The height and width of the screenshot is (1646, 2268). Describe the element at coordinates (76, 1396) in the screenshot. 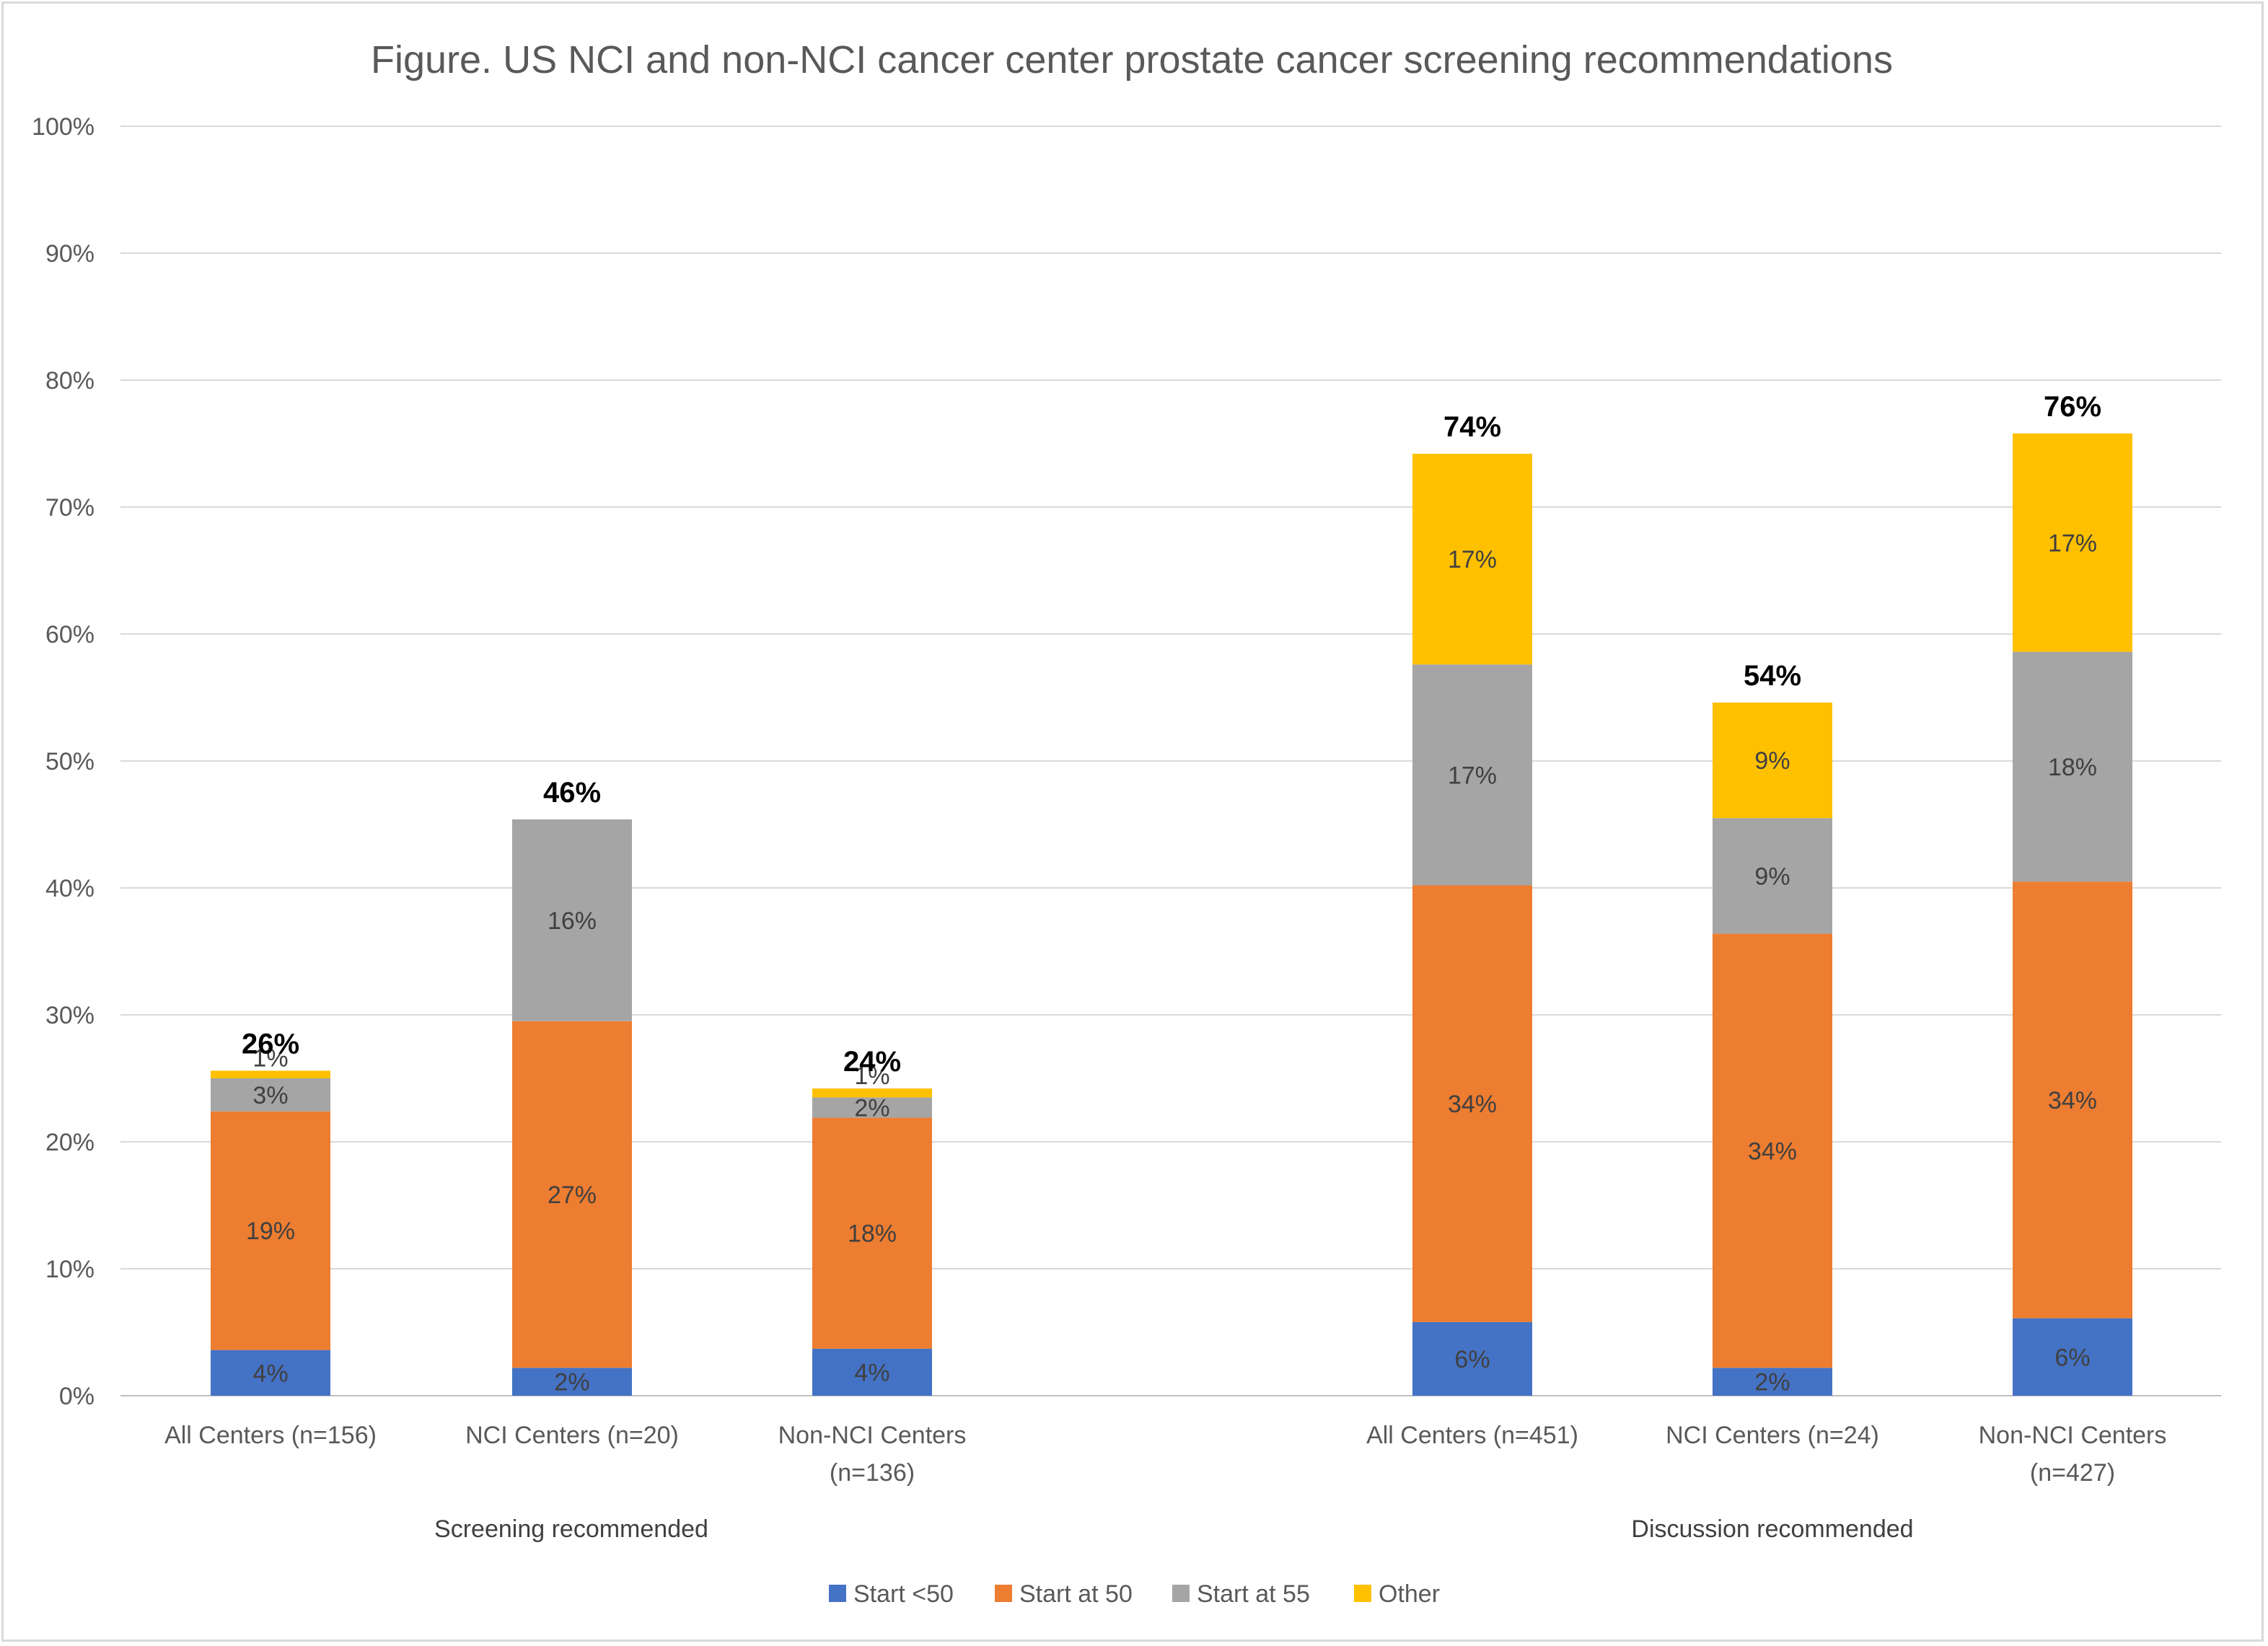

I see `y-tick-label: 0%` at that location.